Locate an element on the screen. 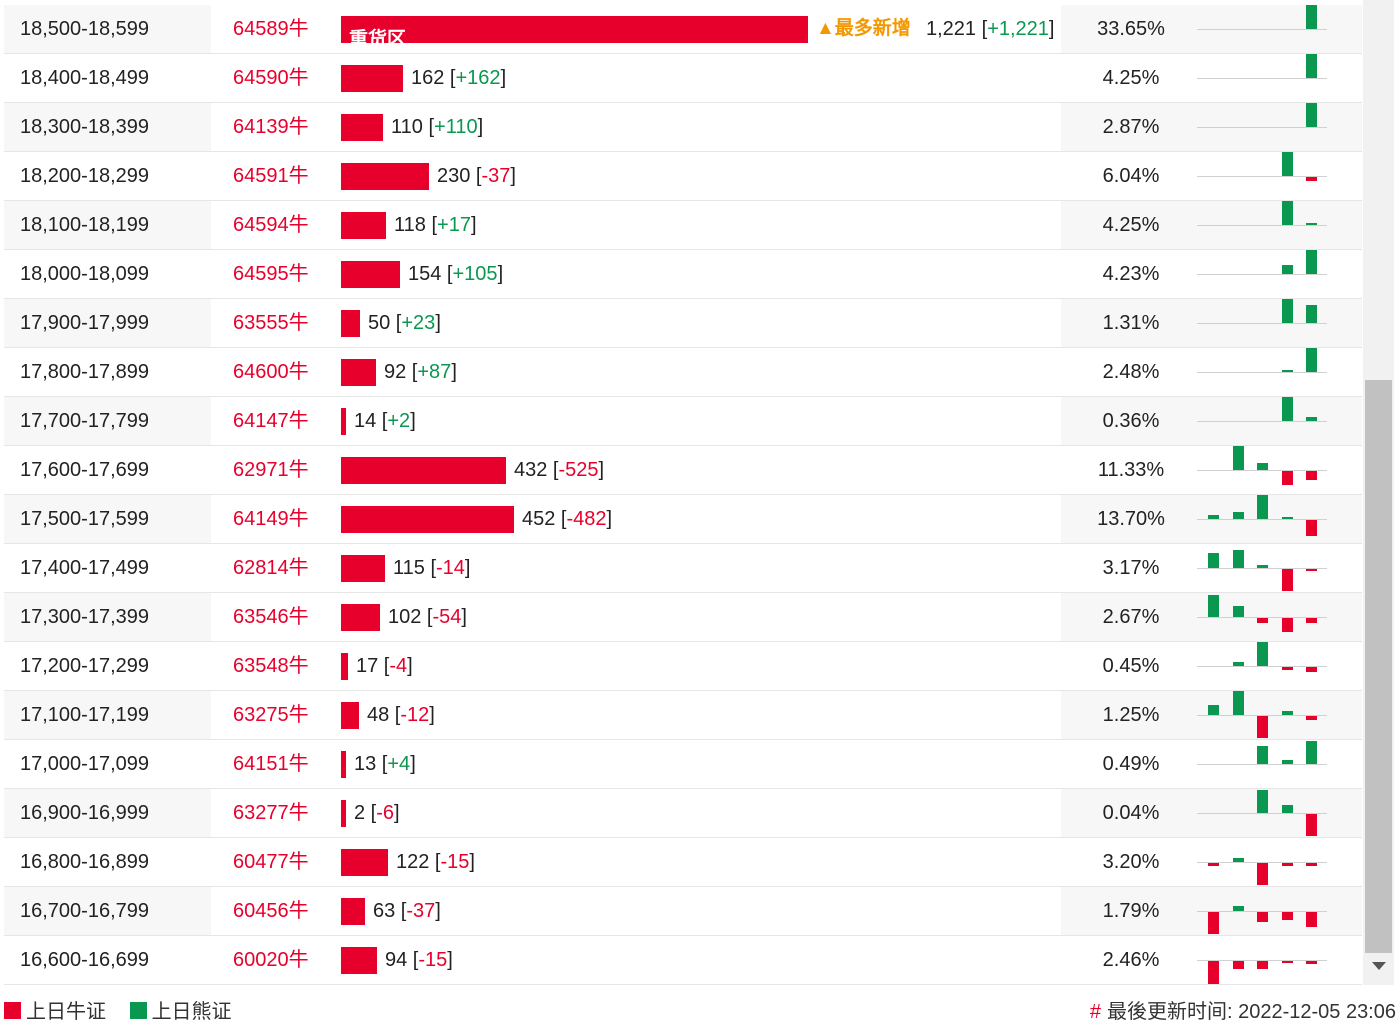 This screenshot has width=1400, height=1029. ticker-link: 64594牛 is located at coordinates (275, 225).